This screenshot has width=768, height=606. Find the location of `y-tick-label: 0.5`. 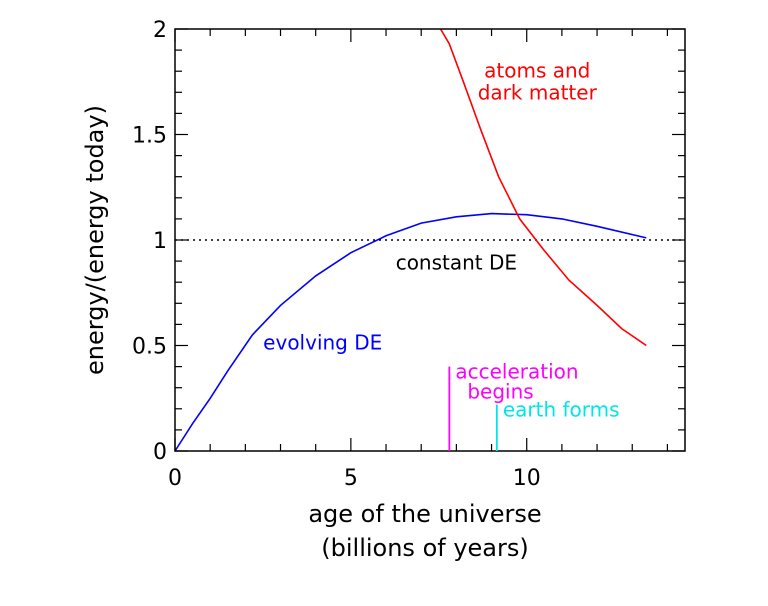

y-tick-label: 0.5 is located at coordinates (149, 347).